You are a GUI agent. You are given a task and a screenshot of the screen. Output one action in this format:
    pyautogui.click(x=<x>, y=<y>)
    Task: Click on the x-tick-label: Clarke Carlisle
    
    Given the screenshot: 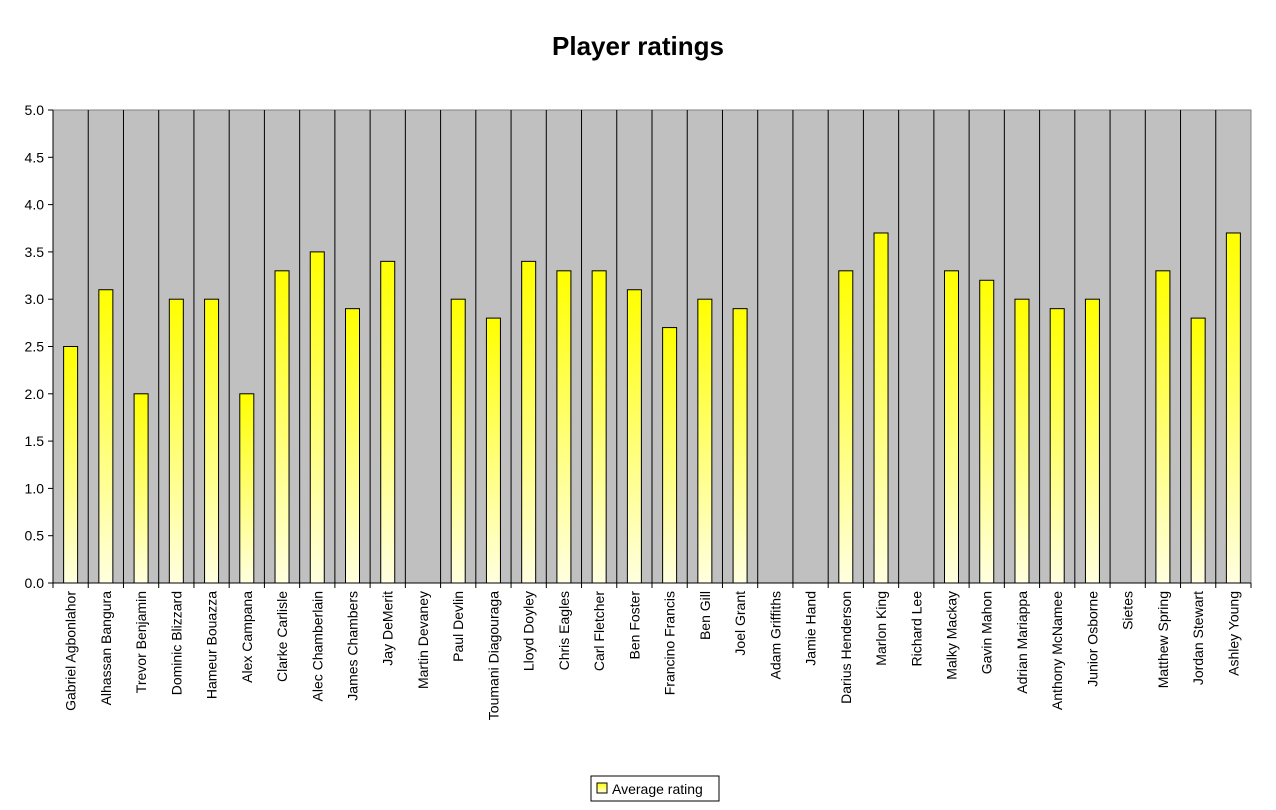 What is the action you would take?
    pyautogui.click(x=282, y=636)
    